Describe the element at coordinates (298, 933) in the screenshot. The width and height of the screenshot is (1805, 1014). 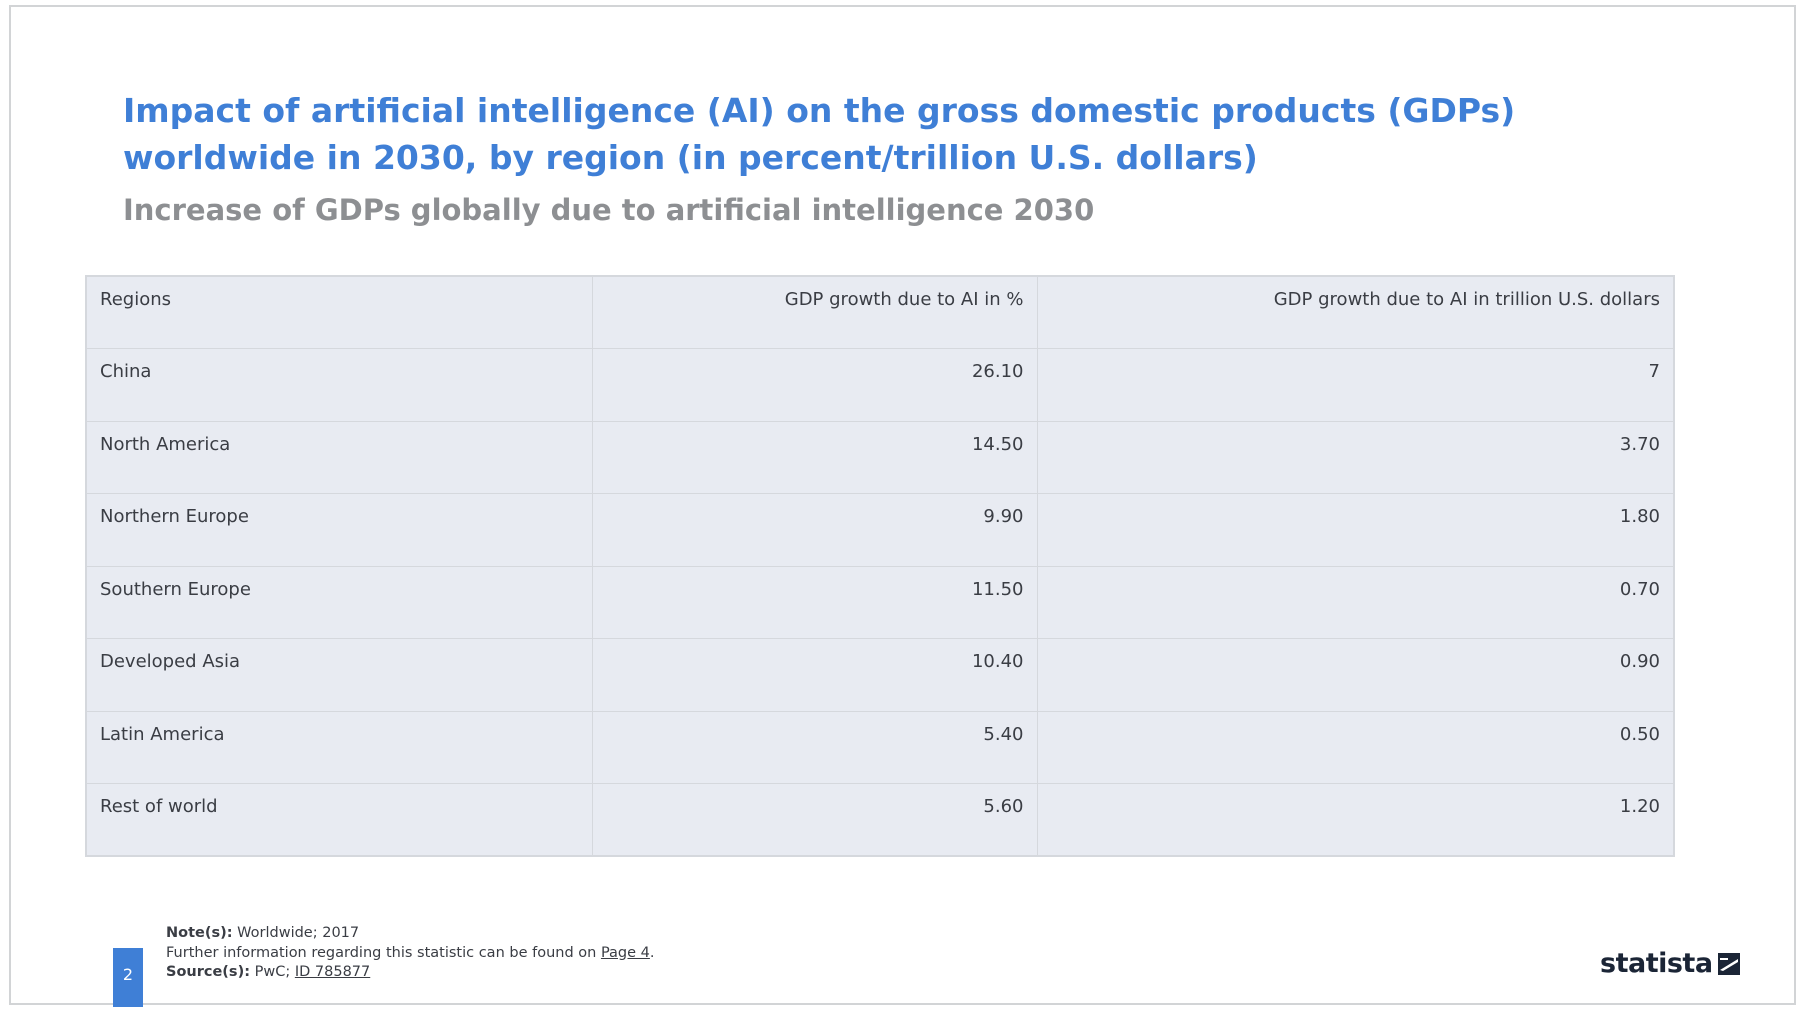
I see `note-text: Worldwide; 2017` at that location.